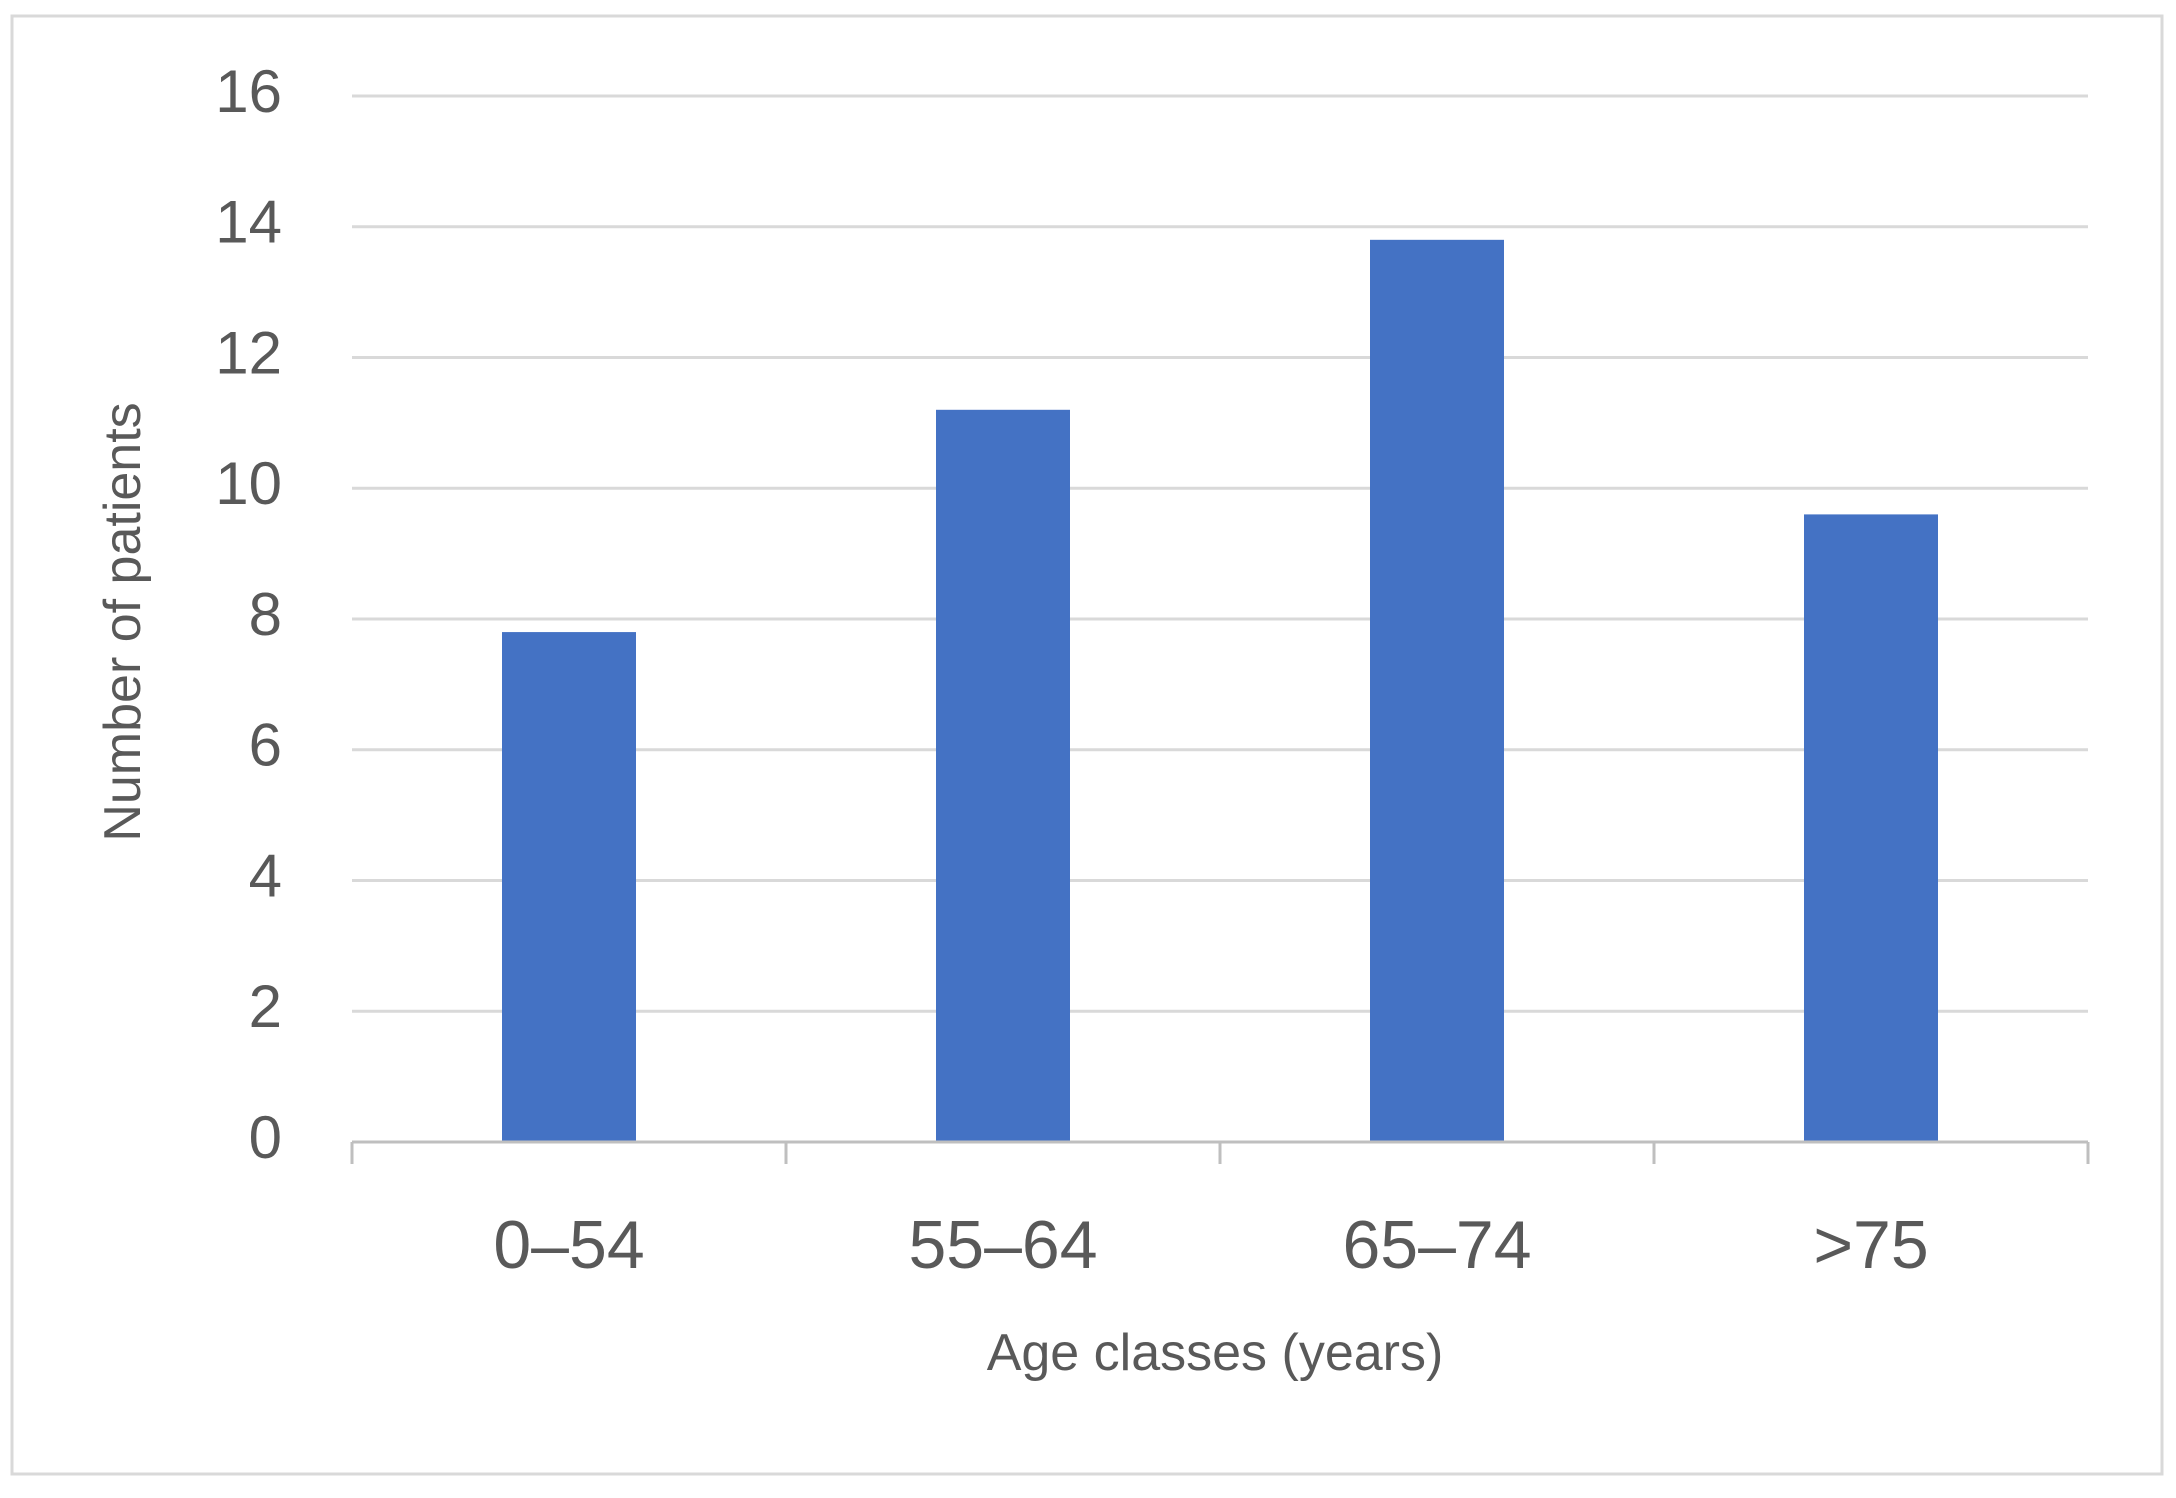 This screenshot has width=2176, height=1498. I want to click on y-tick-label: 6, so click(265, 745).